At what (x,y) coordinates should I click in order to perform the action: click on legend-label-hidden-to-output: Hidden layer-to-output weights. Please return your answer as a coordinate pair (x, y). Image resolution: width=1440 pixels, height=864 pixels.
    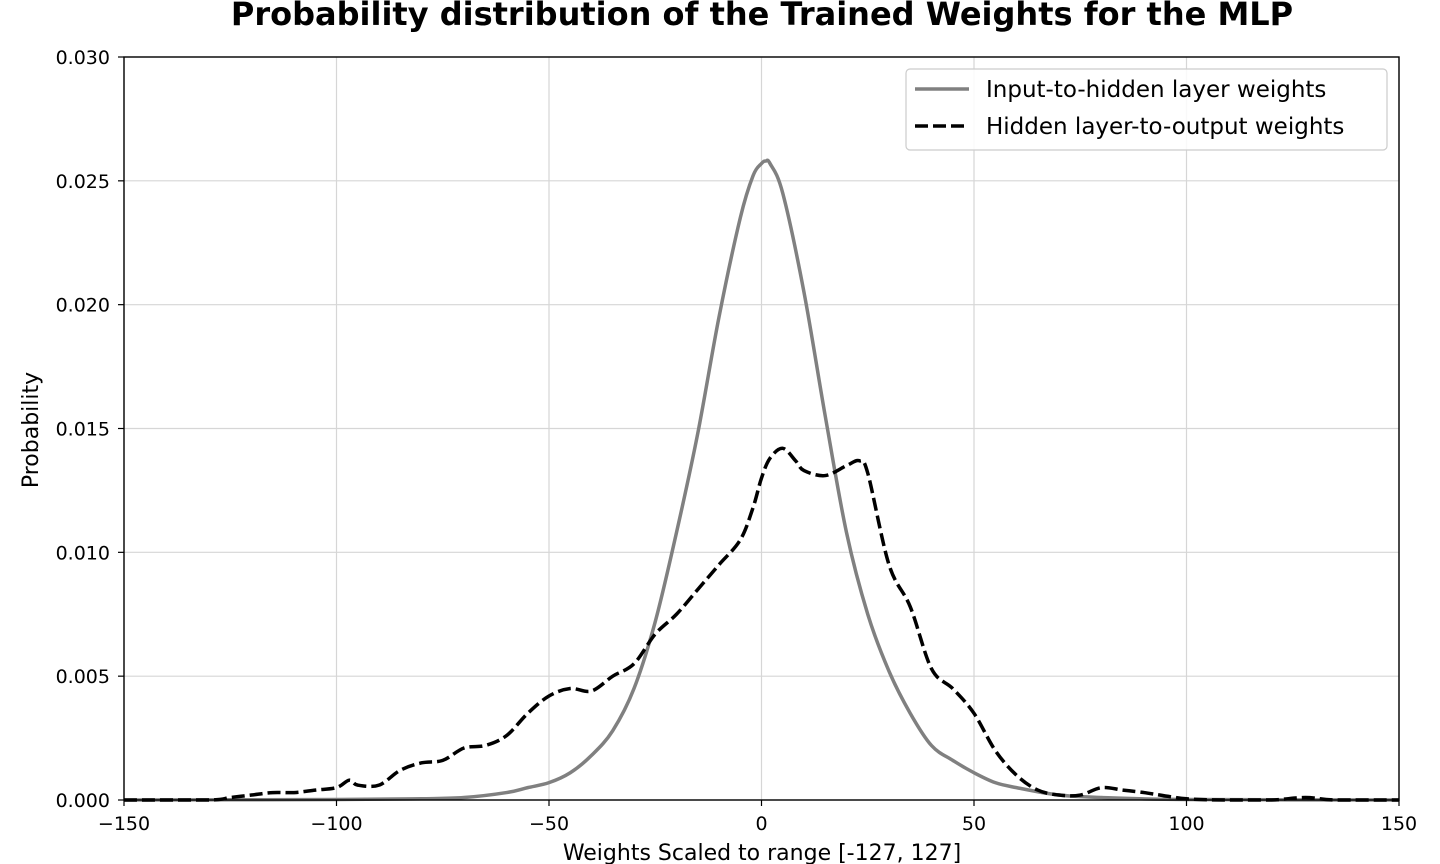
    Looking at the image, I should click on (1165, 127).